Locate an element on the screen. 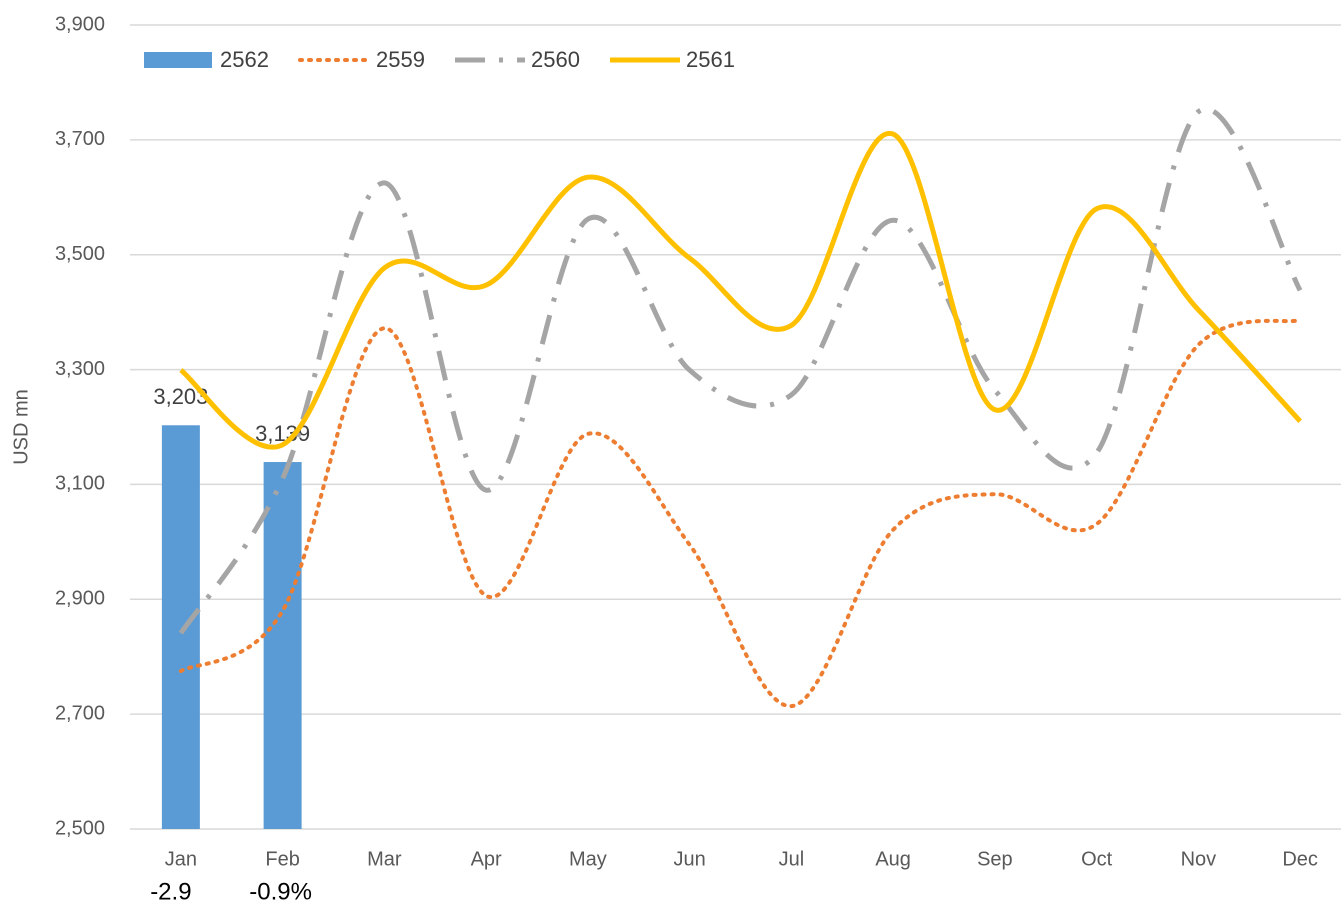  x-tick-label: Oct is located at coordinates (1097, 859).